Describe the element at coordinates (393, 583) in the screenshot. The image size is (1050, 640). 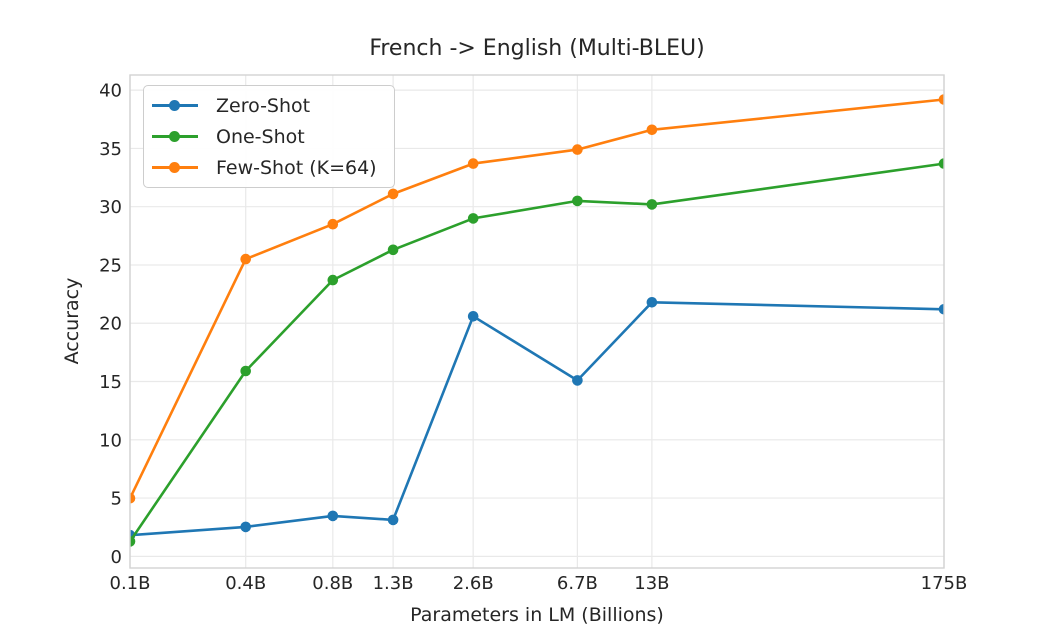
I see `x-tick-label: 1.3B` at that location.